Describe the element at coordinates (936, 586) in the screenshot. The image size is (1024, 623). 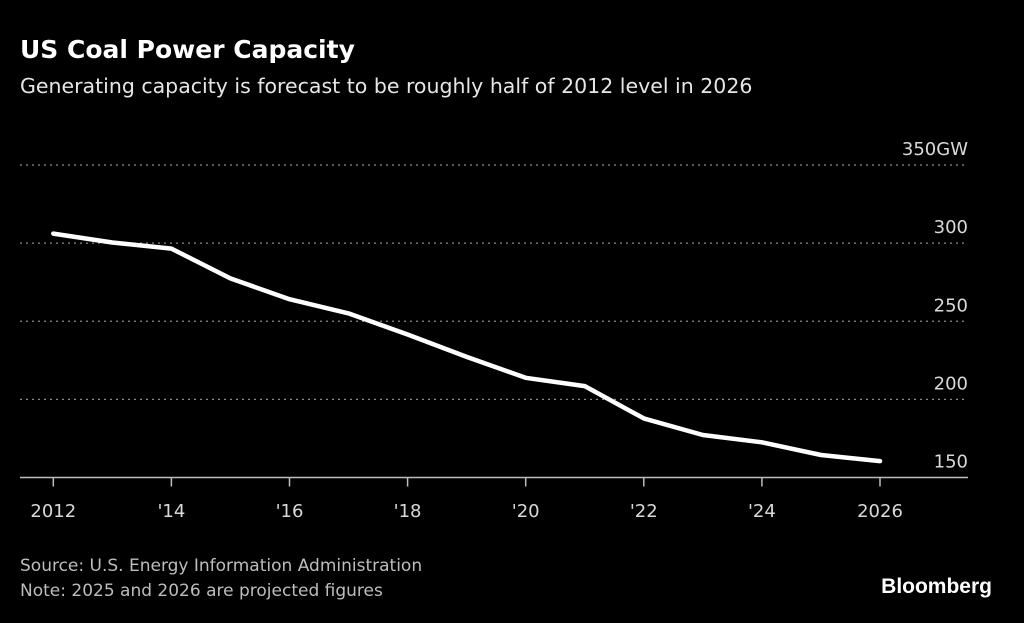
I see `bloomberg-logo: Bloomberg` at that location.